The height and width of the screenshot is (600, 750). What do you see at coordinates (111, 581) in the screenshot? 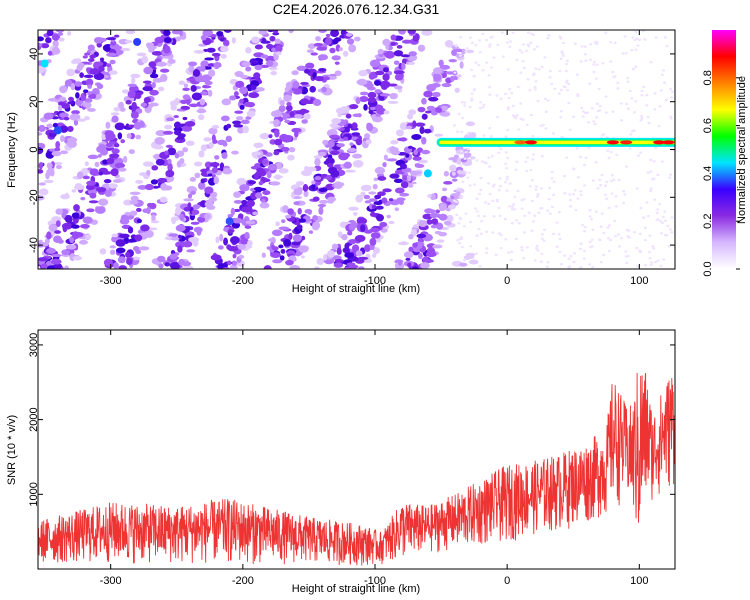
I see `x-tick-label: -300` at bounding box center [111, 581].